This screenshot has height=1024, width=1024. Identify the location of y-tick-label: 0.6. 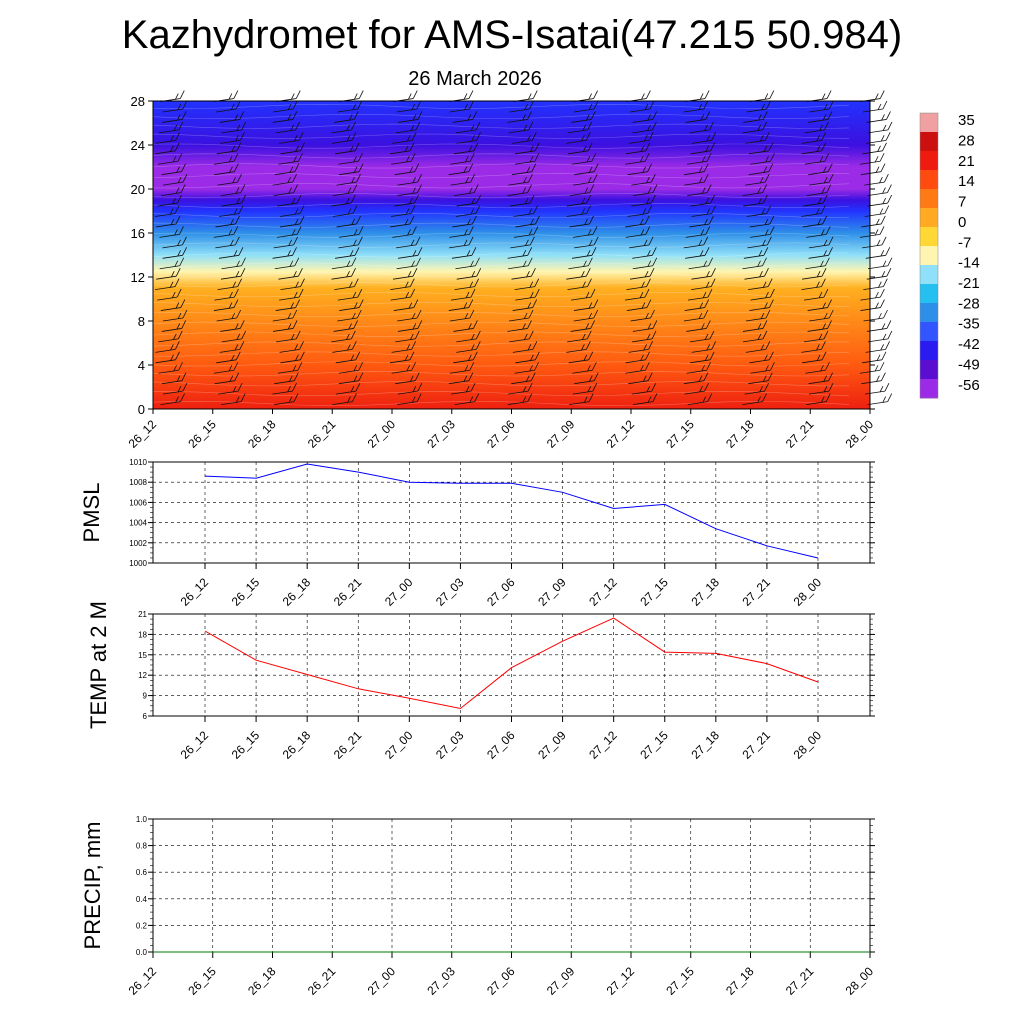
(142, 872).